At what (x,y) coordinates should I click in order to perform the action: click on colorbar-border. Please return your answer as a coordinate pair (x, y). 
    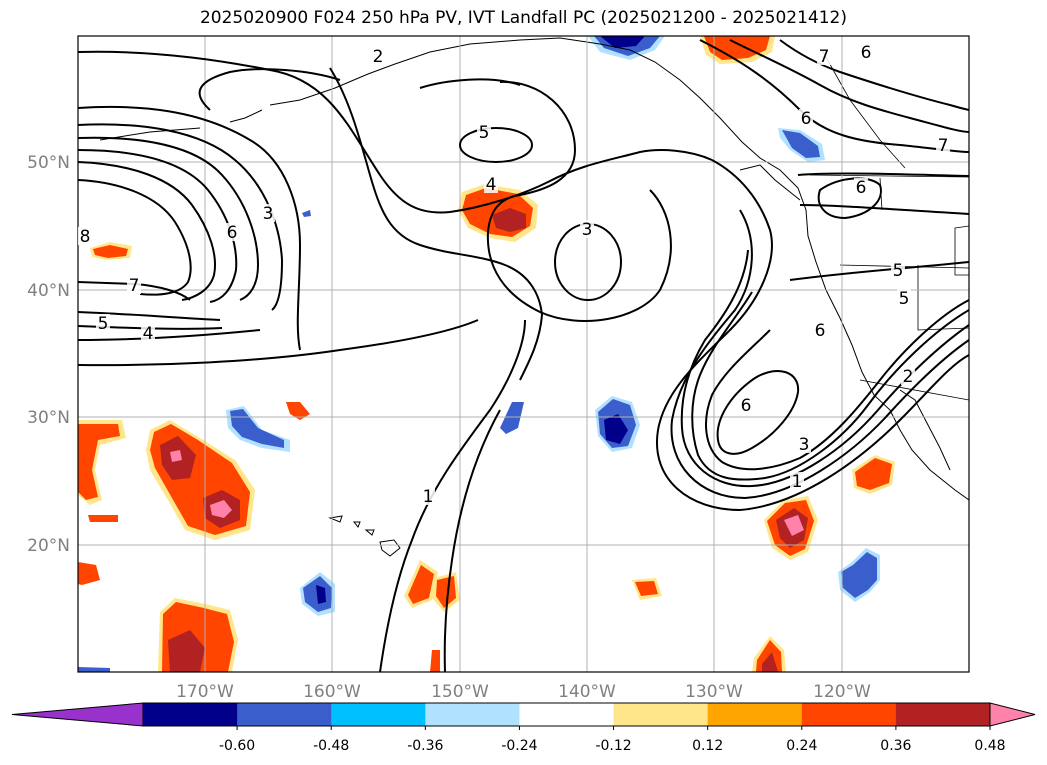
    Looking at the image, I should click on (566, 714).